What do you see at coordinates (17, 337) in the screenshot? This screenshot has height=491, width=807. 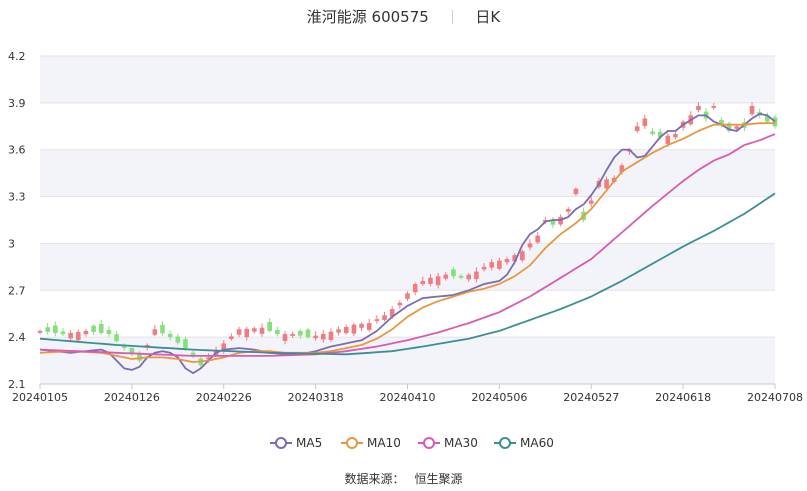 I see `y-tick-label: 2.4` at bounding box center [17, 337].